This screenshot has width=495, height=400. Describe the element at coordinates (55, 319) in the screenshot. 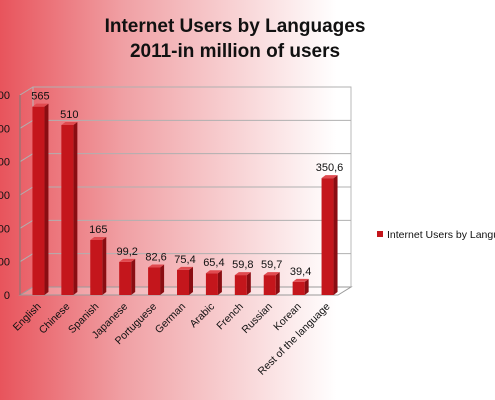

I see `x-tick-label: Chinese` at that location.